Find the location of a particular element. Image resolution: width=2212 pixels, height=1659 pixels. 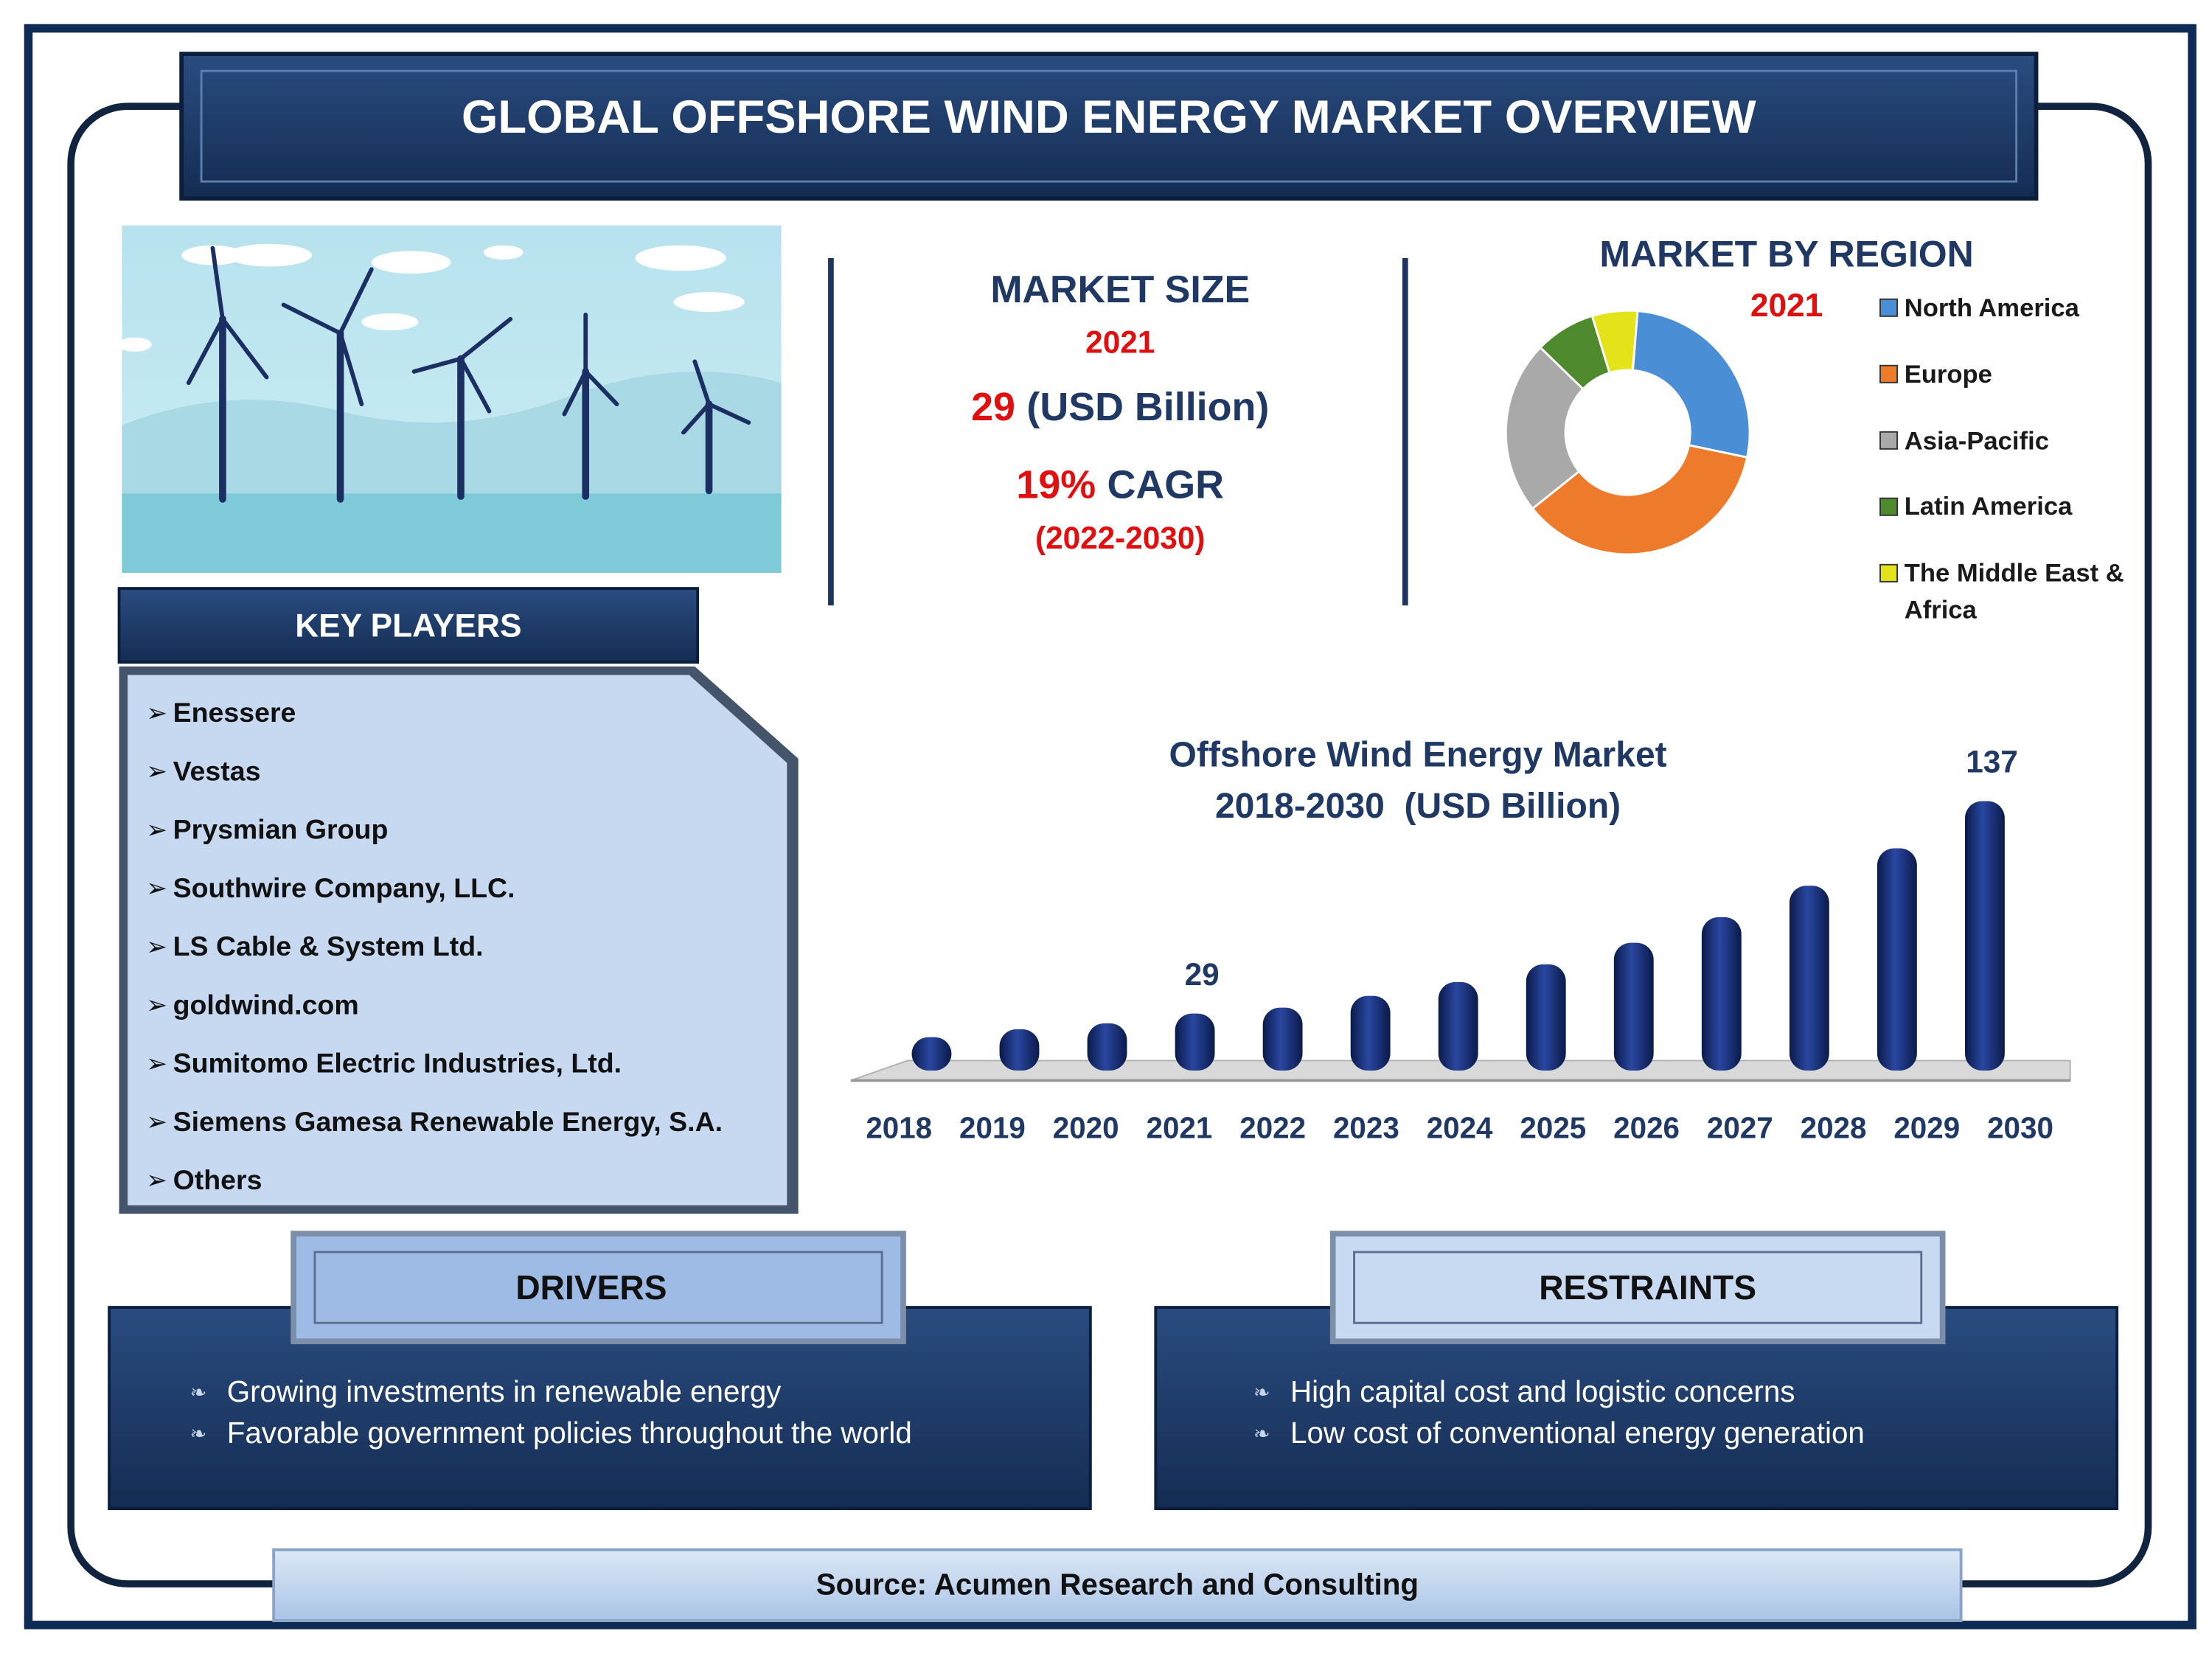

market-size-value: 29 is located at coordinates (993, 407).